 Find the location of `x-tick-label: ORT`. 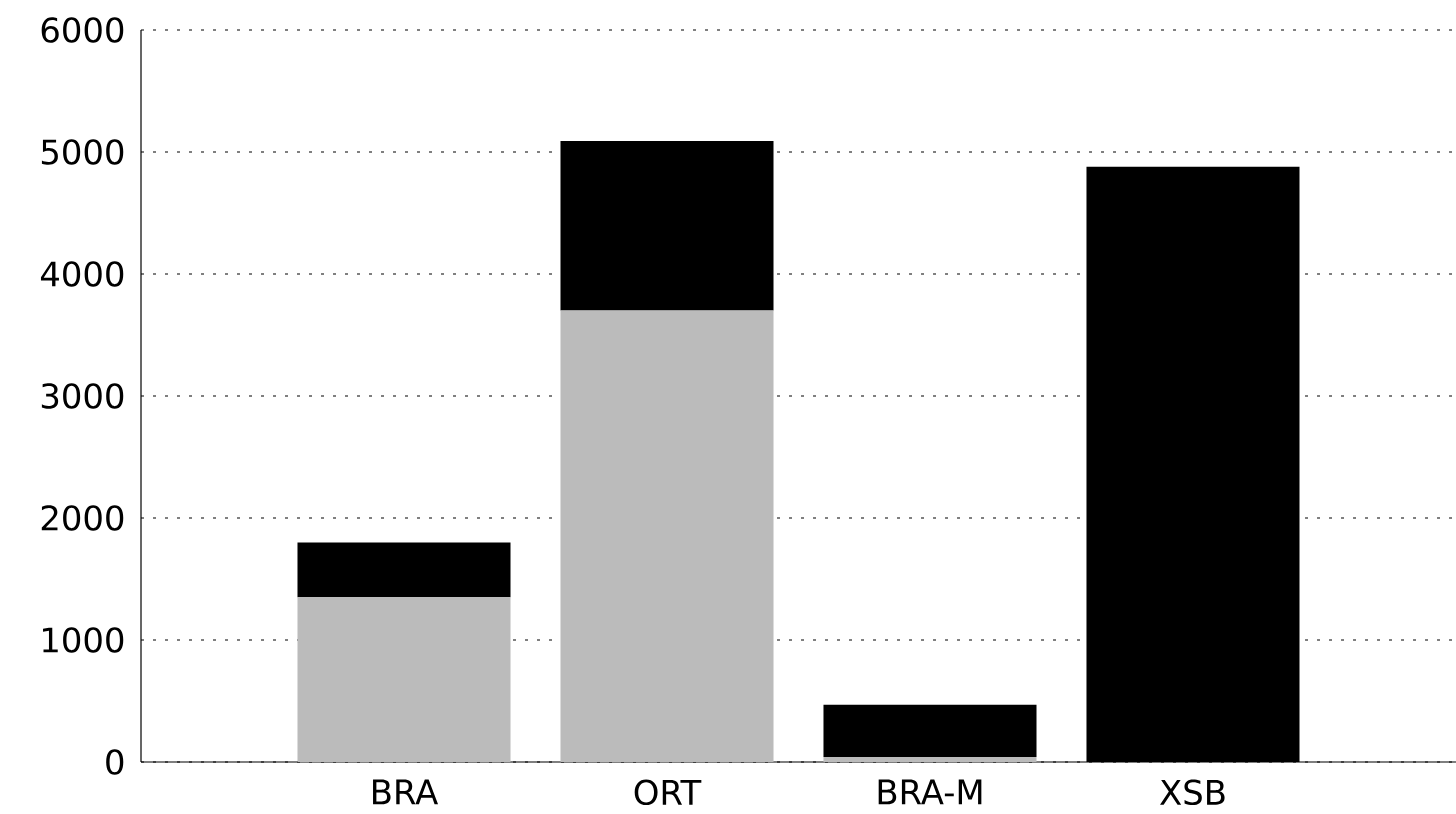

x-tick-label: ORT is located at coordinates (668, 792).